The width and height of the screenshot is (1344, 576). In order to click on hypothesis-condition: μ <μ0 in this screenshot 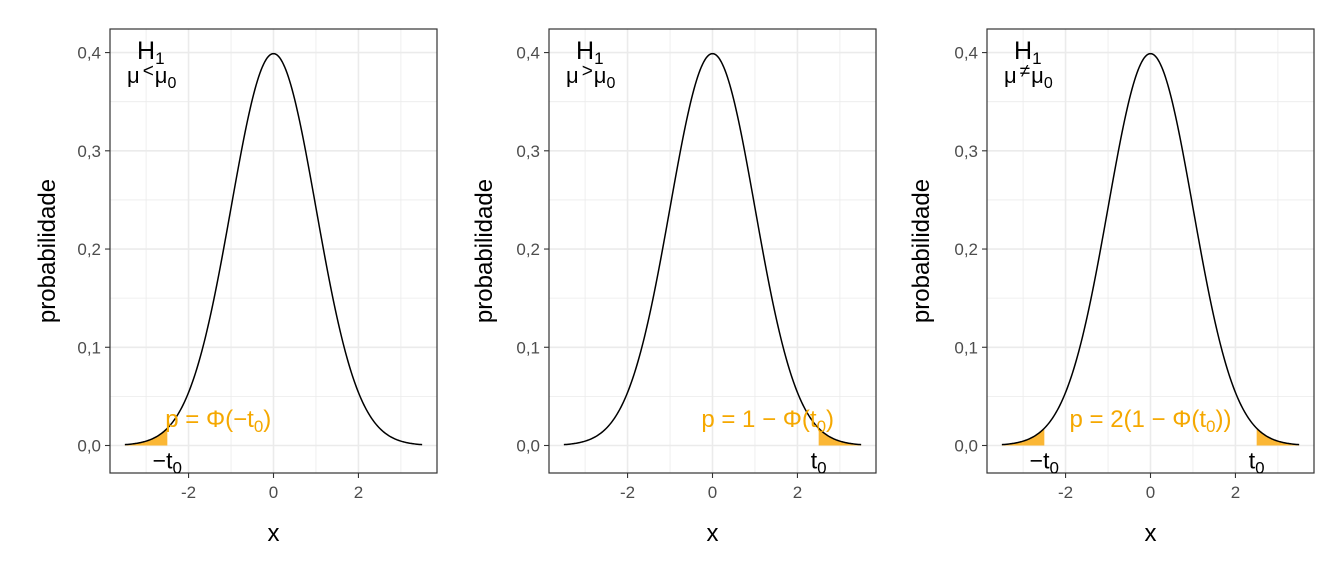, I will do `click(151, 76)`.